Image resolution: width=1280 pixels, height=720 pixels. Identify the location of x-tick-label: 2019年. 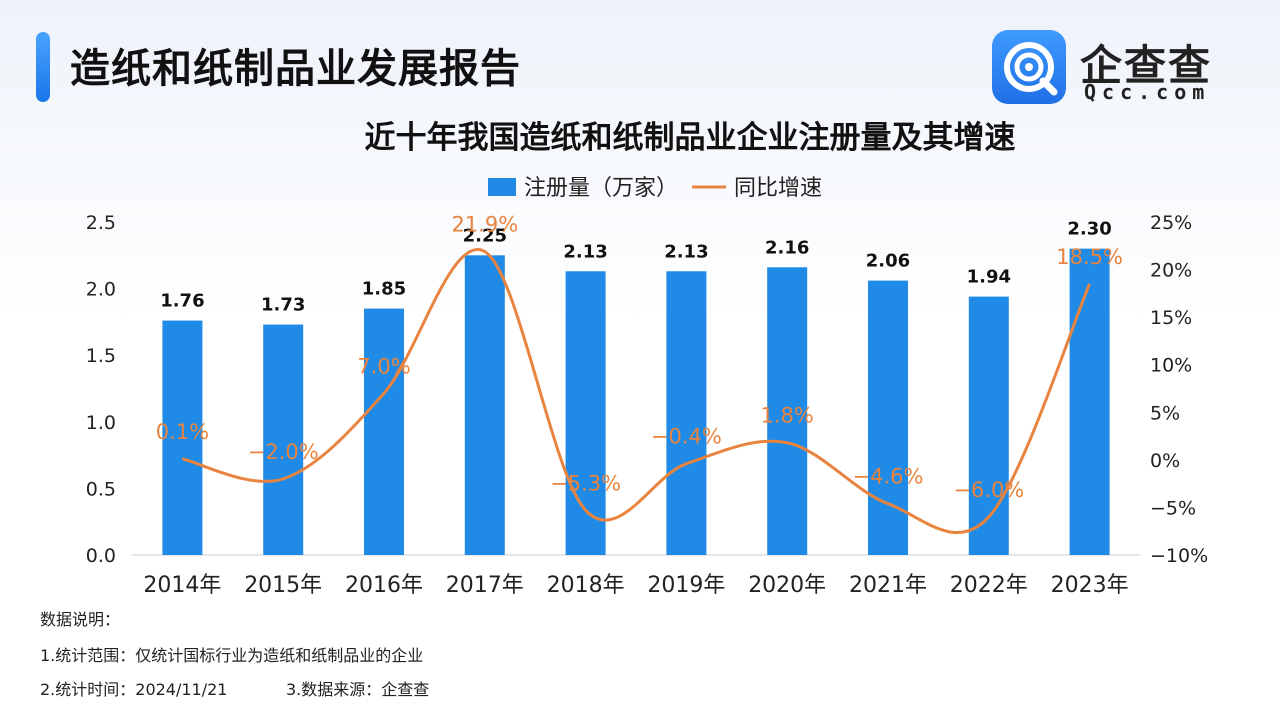
(686, 585).